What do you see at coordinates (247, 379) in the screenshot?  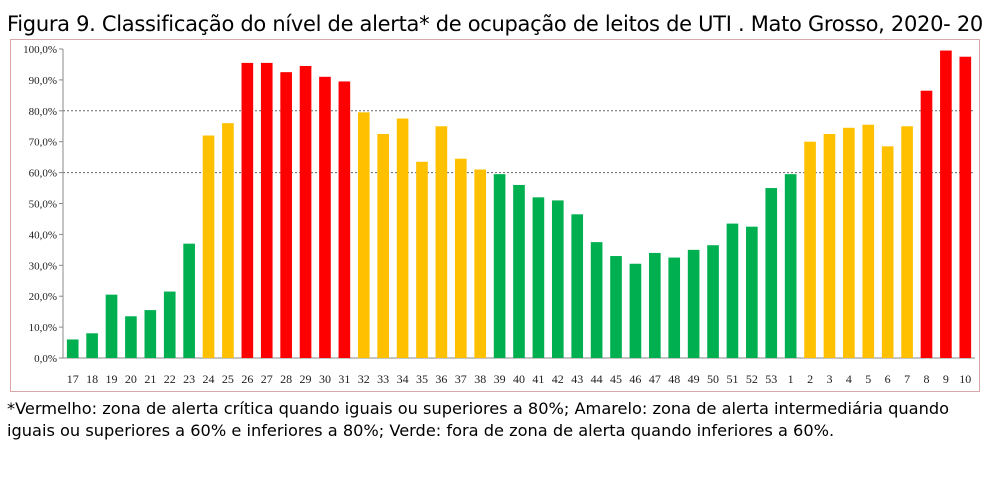 I see `x-tick-label: 26` at bounding box center [247, 379].